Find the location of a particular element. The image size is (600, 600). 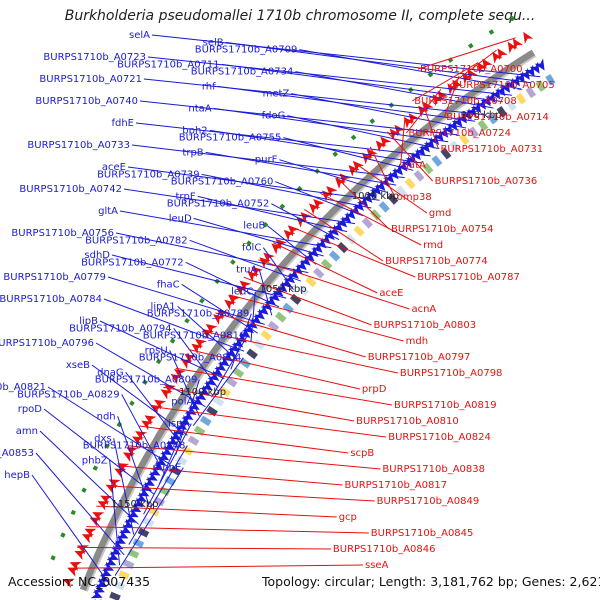

forward-gene-label: fdhE is located at coordinates (122, 123).